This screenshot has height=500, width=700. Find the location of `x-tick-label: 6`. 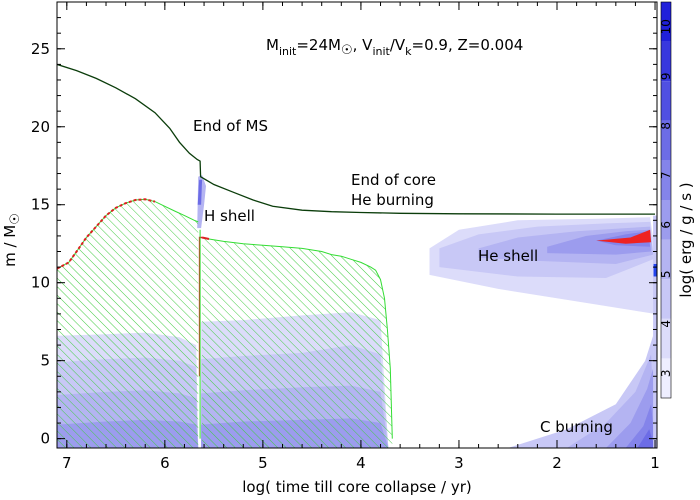

x-tick-label: 6 is located at coordinates (165, 463).